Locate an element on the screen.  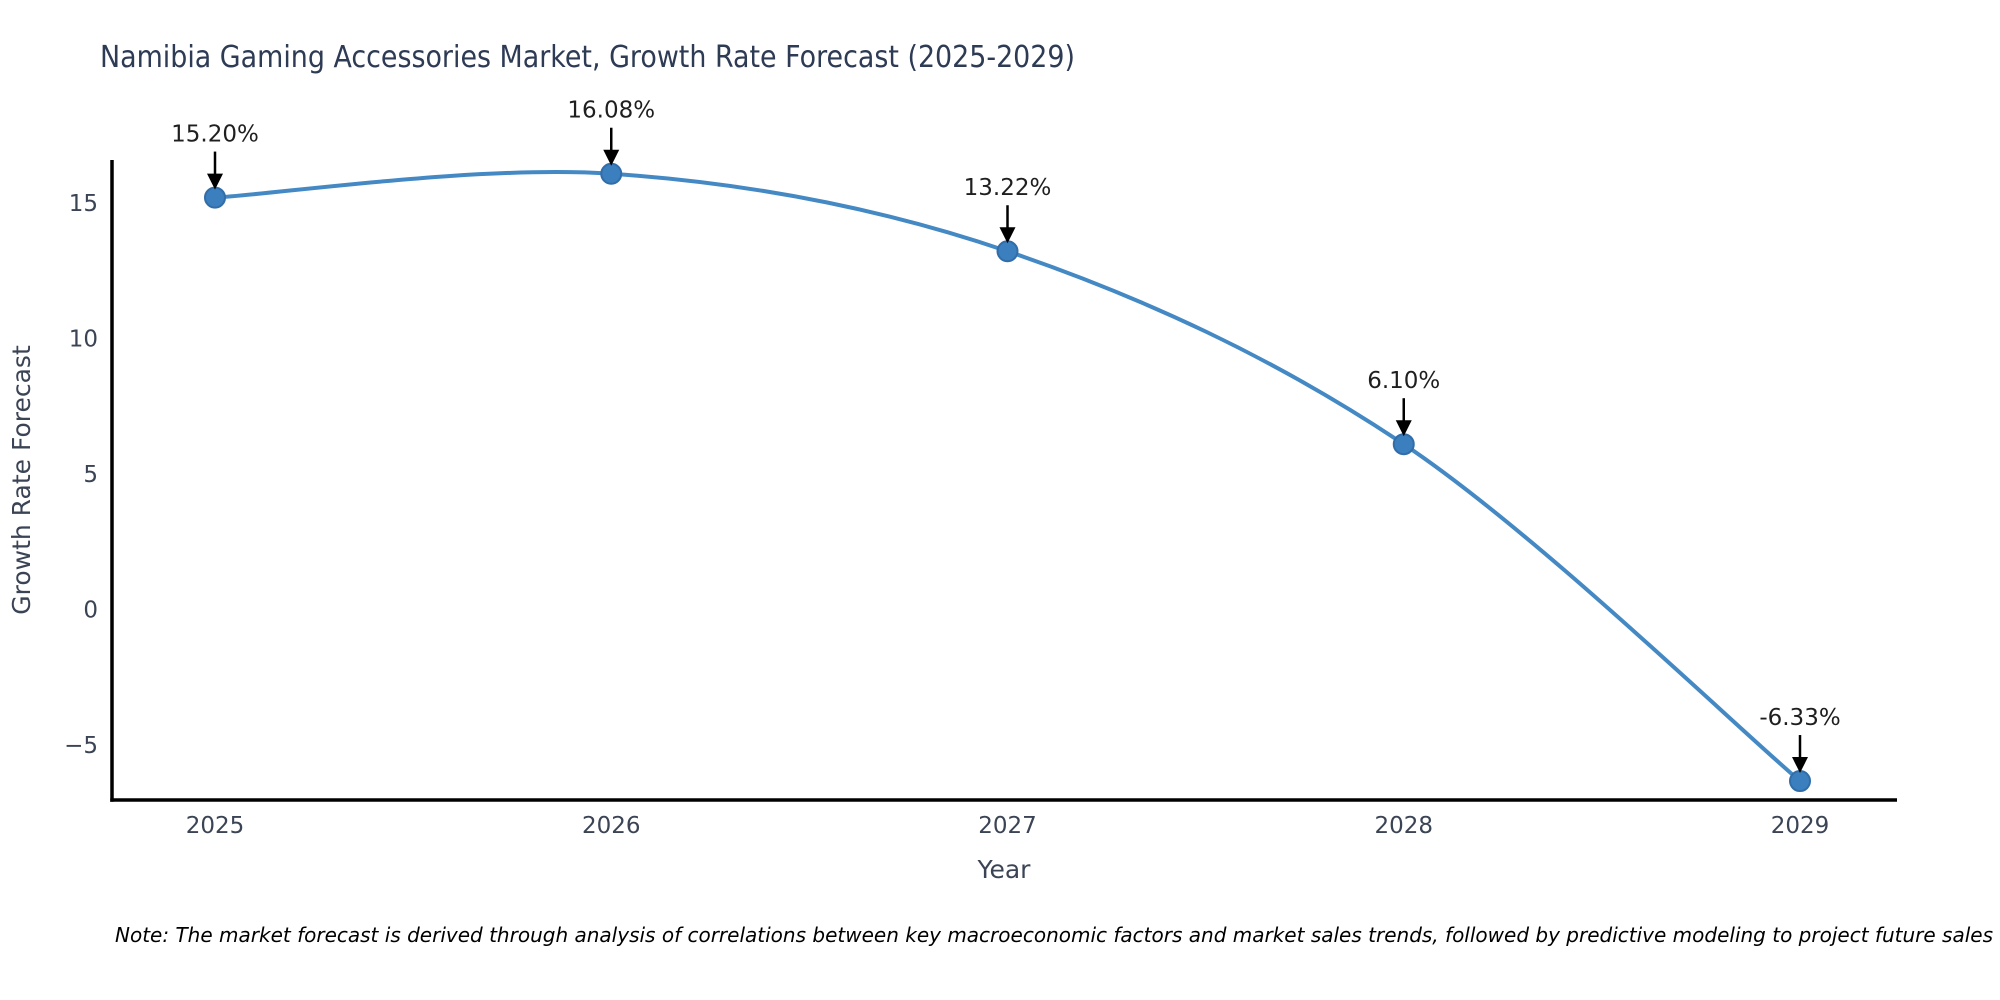
y-tick-label: 5 is located at coordinates (90, 475).